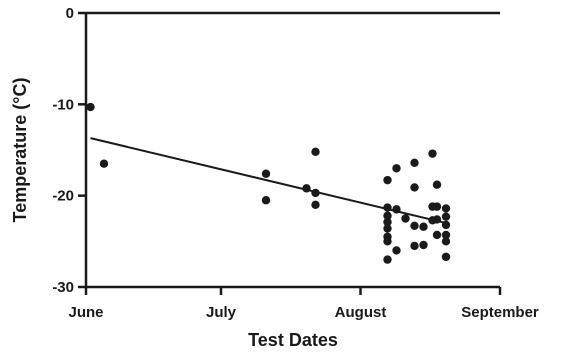 The width and height of the screenshot is (567, 352). Describe the element at coordinates (221, 312) in the screenshot. I see `x-tick-label: July` at that location.